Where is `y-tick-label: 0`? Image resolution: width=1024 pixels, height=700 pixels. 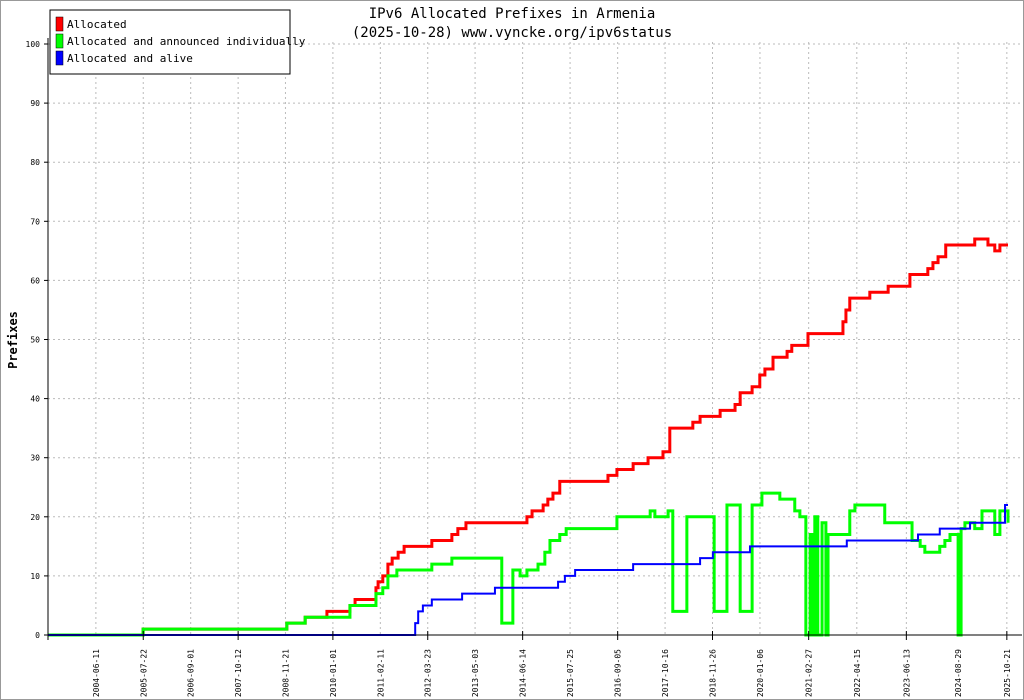 y-tick-label: 0 is located at coordinates (37, 635).